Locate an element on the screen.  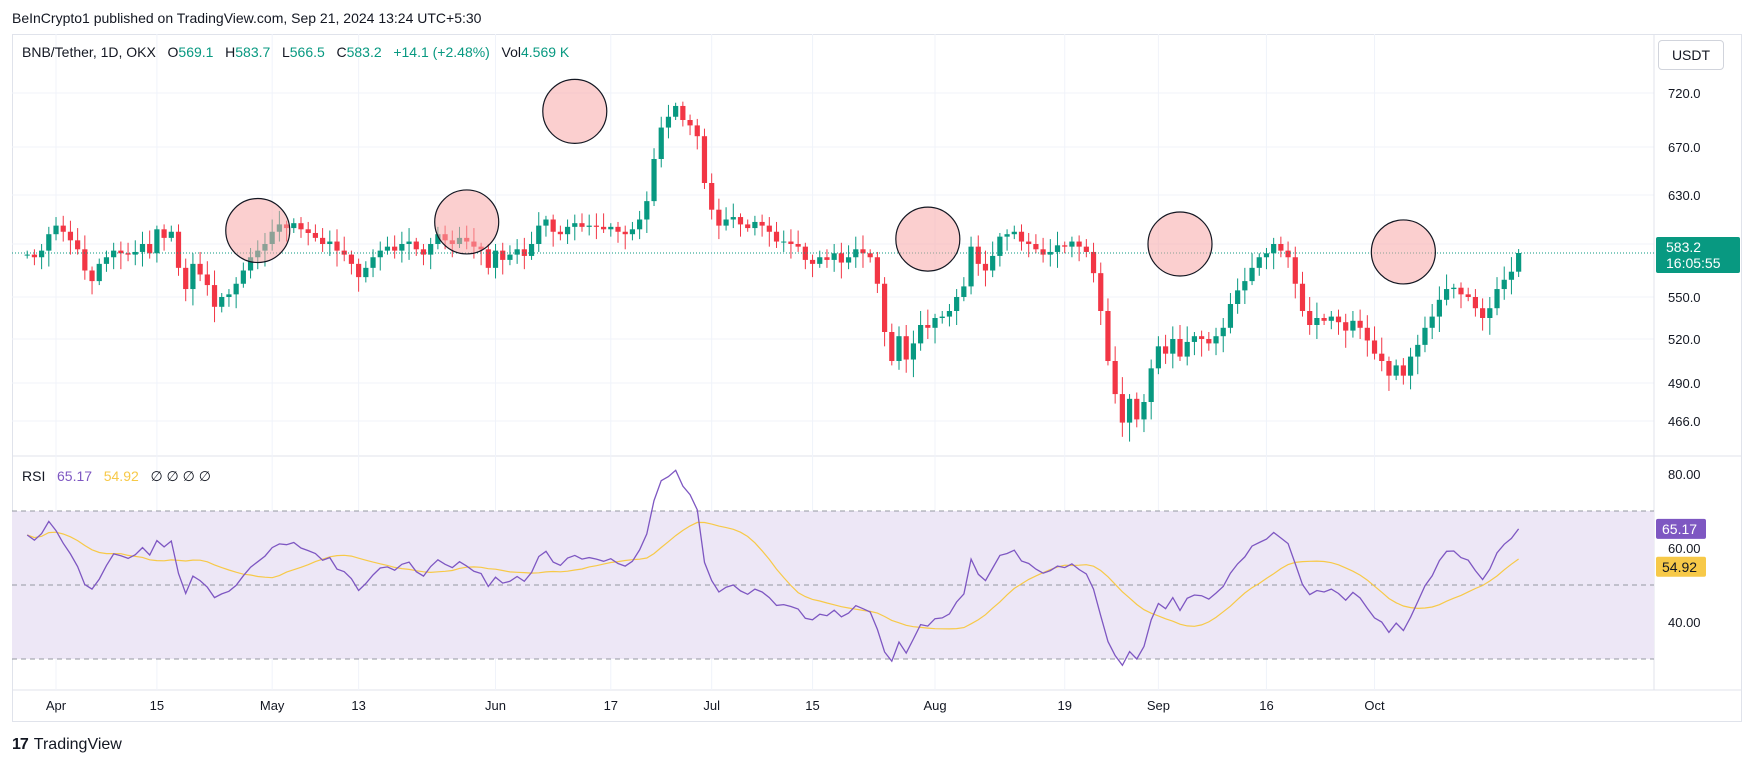
rsi-ma-line is located at coordinates (772, 575).